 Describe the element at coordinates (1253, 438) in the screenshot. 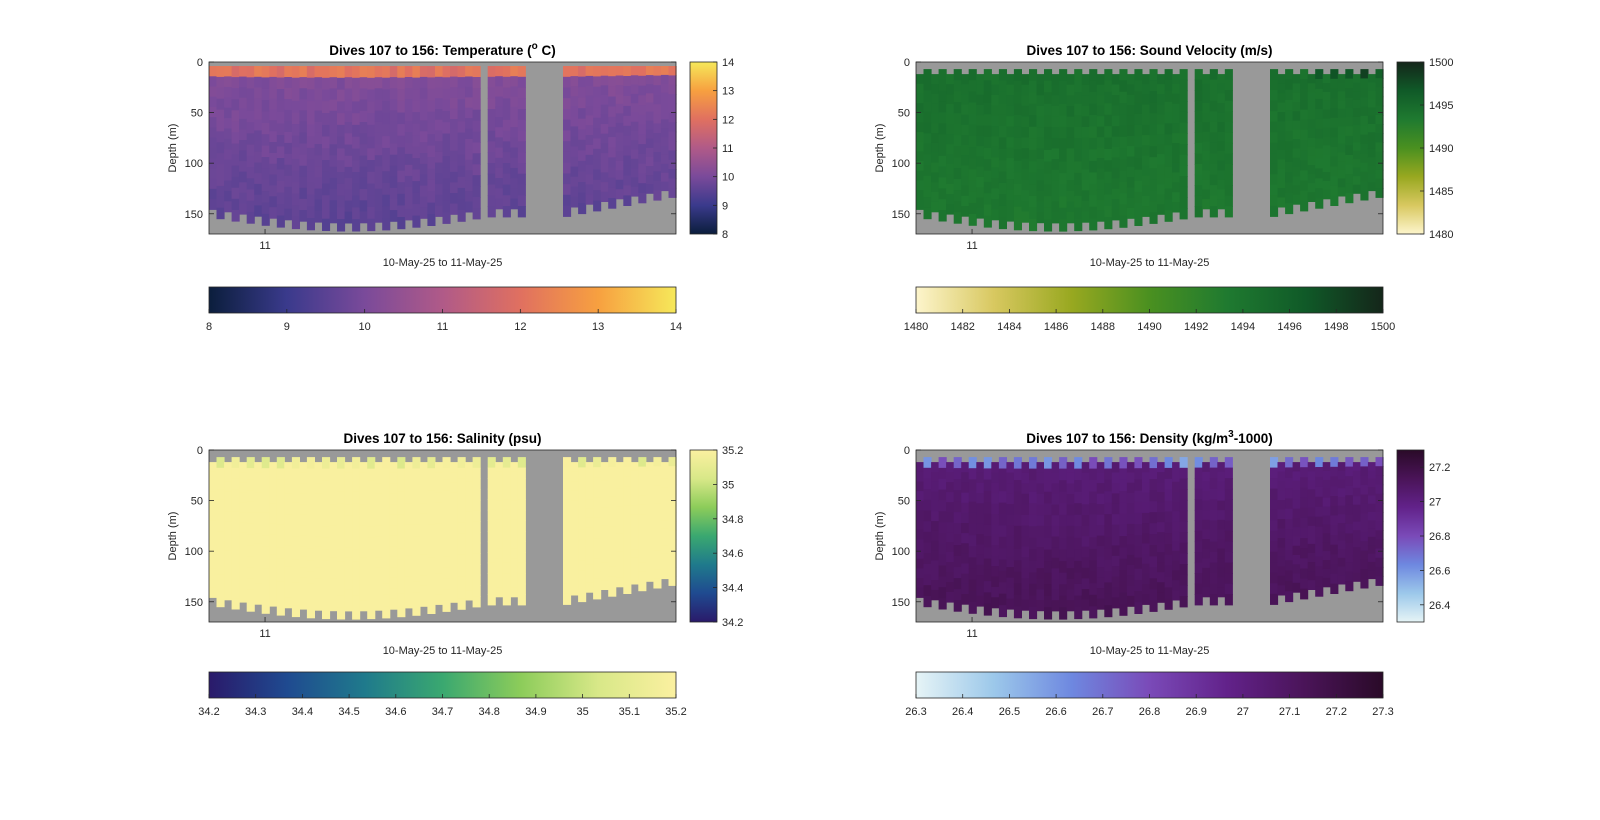

I see `title-tail: -1000)` at that location.